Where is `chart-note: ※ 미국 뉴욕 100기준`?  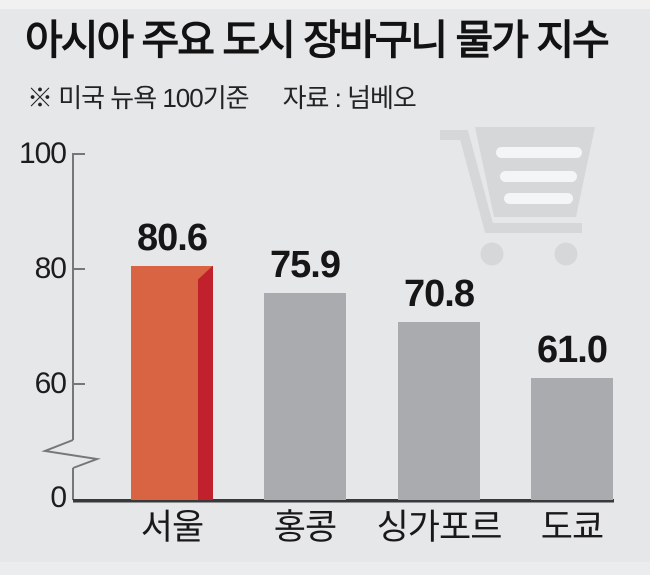
chart-note: ※ 미국 뉴욕 100기준 is located at coordinates (138, 98).